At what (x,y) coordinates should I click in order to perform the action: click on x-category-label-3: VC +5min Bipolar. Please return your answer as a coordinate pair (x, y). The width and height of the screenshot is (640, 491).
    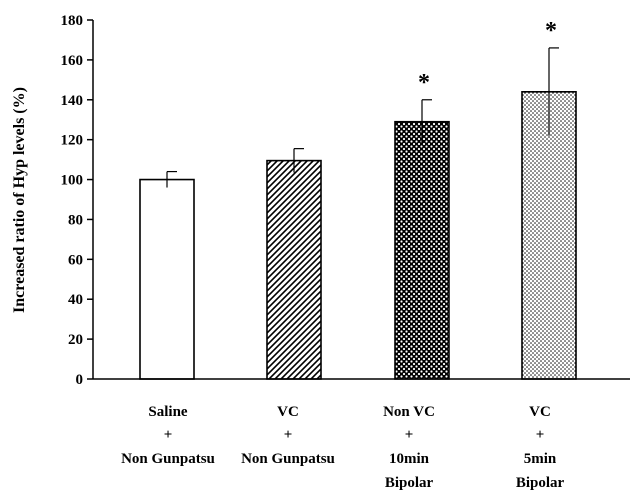
    Looking at the image, I should click on (540, 447).